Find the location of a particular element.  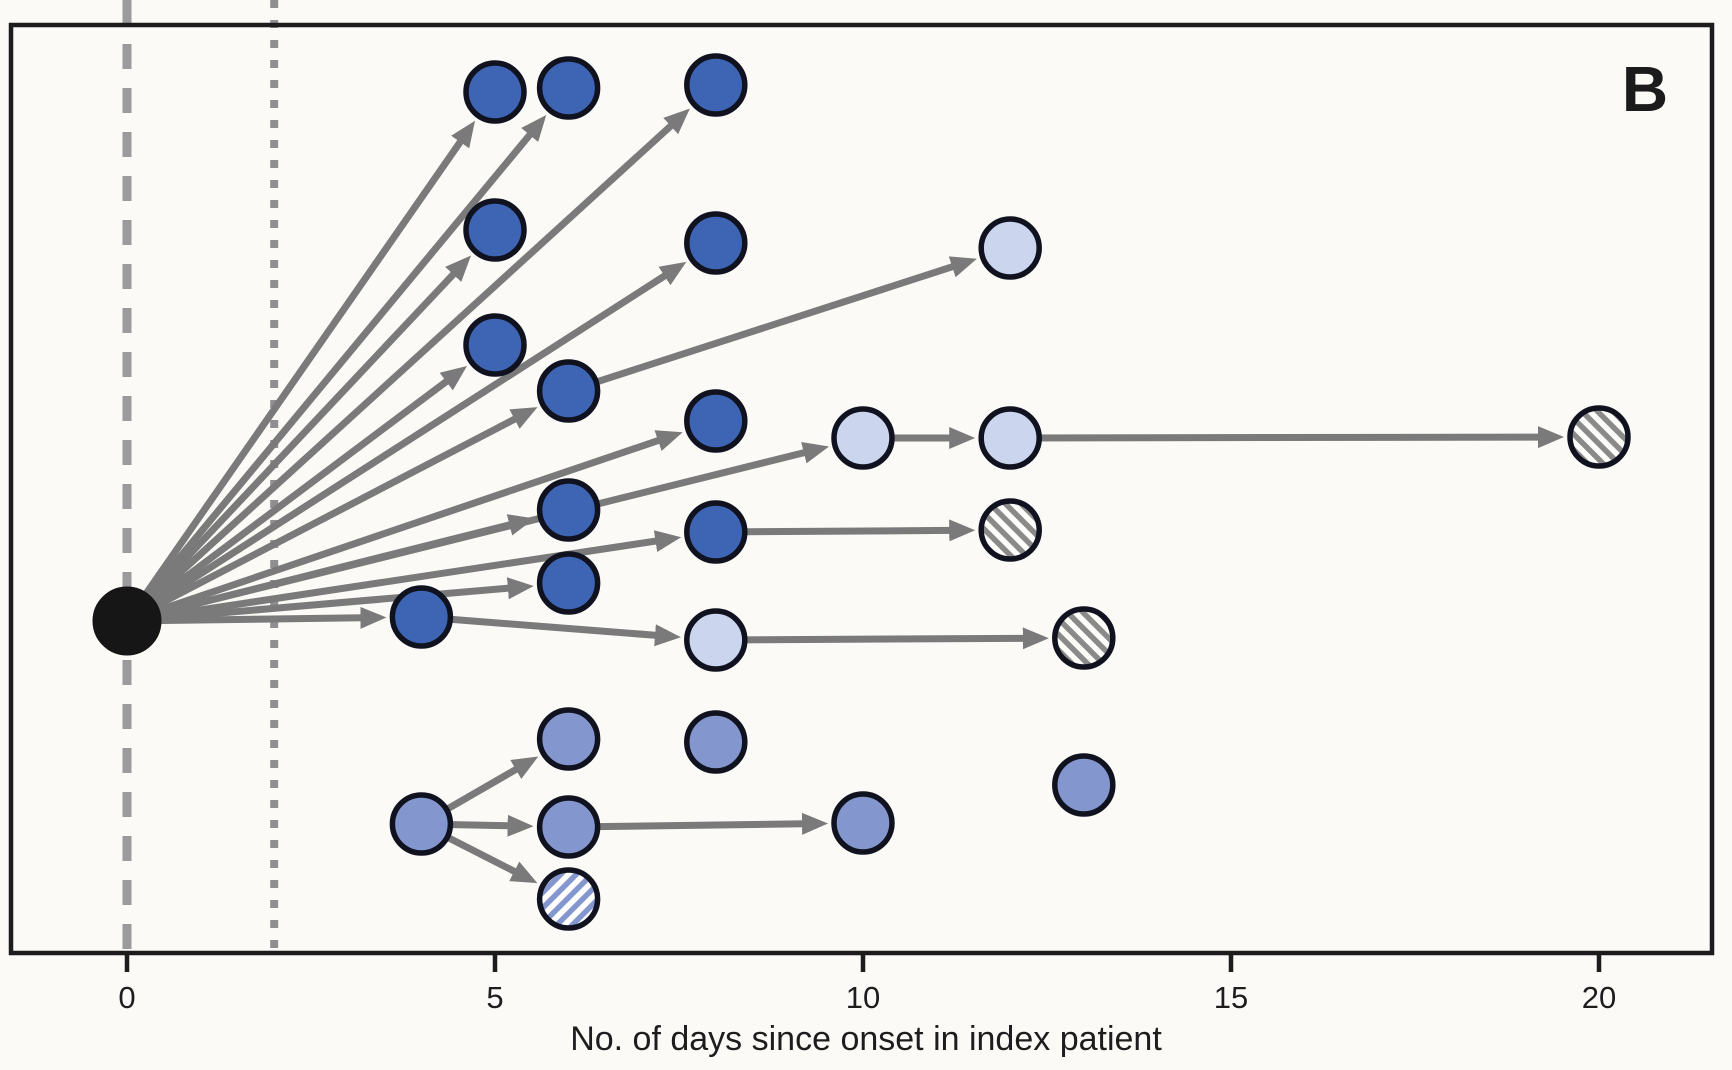

x-tick-label: 10 is located at coordinates (863, 997).